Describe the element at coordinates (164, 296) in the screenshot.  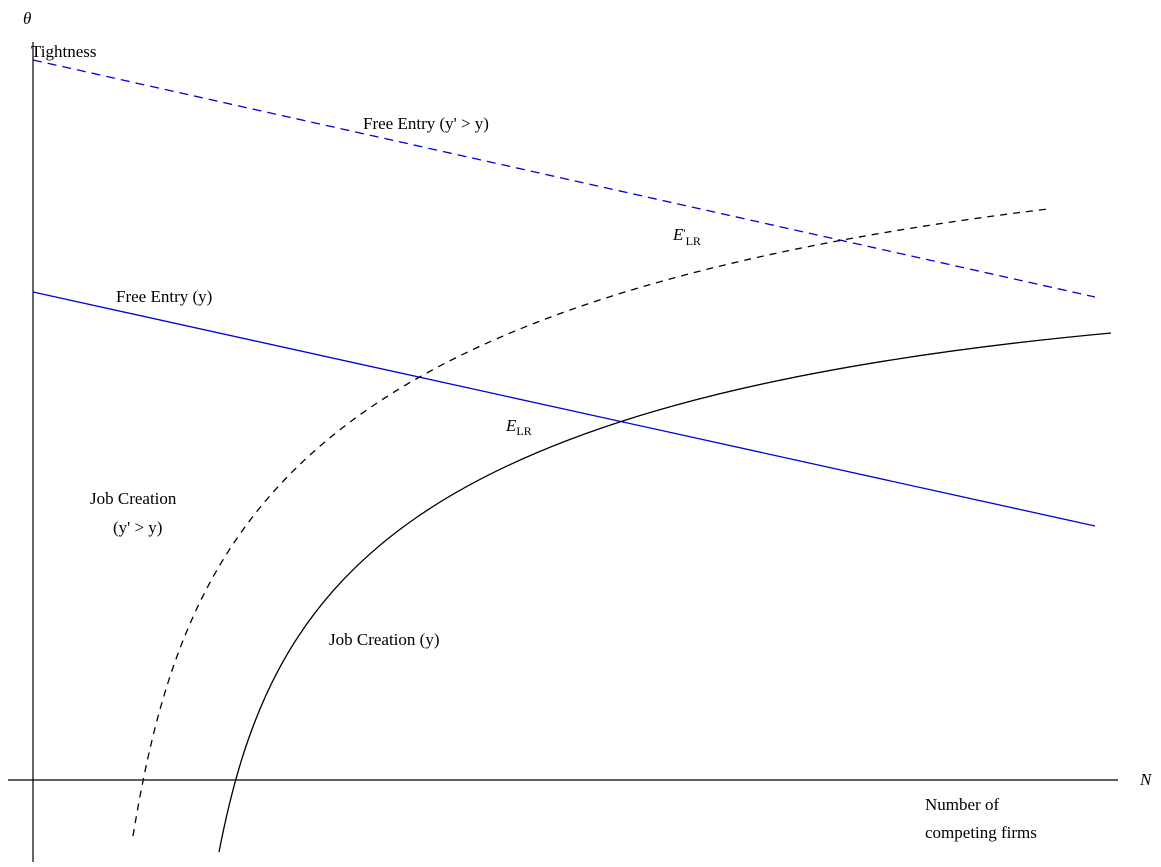
I see `free-entry-label: Free Entry (y)` at that location.